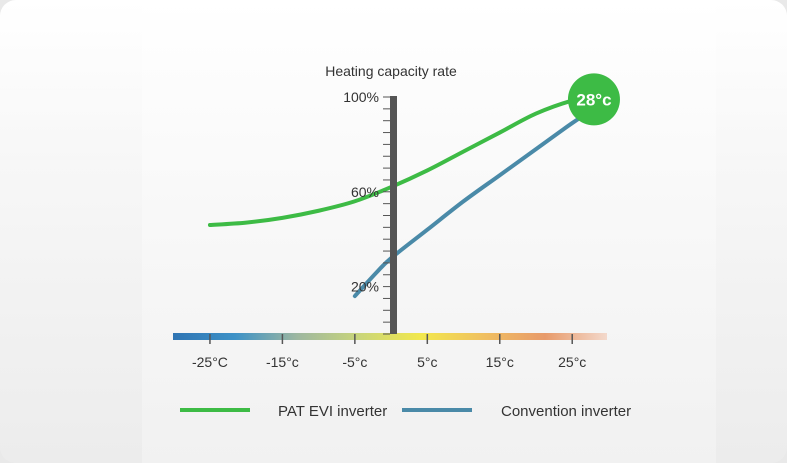 Image resolution: width=787 pixels, height=463 pixels. I want to click on legend-label-pat-evi: PAT EVI inverter, so click(332, 411).